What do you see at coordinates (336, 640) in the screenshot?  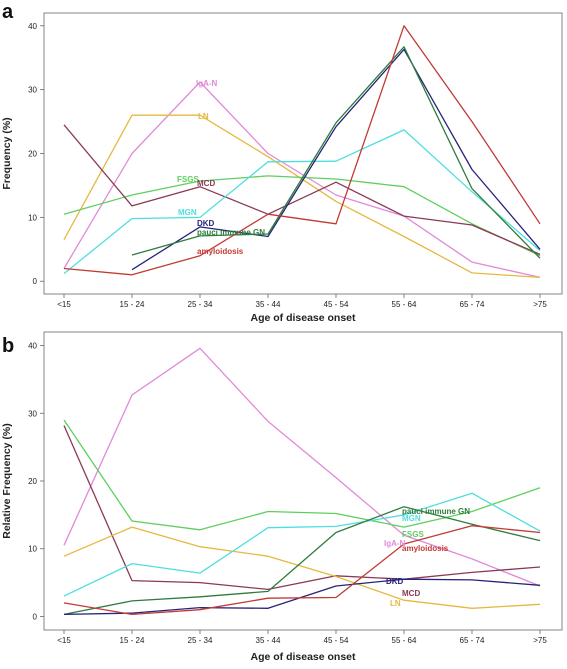 I see `panel-b-x-tick-label: 45 - 54` at bounding box center [336, 640].